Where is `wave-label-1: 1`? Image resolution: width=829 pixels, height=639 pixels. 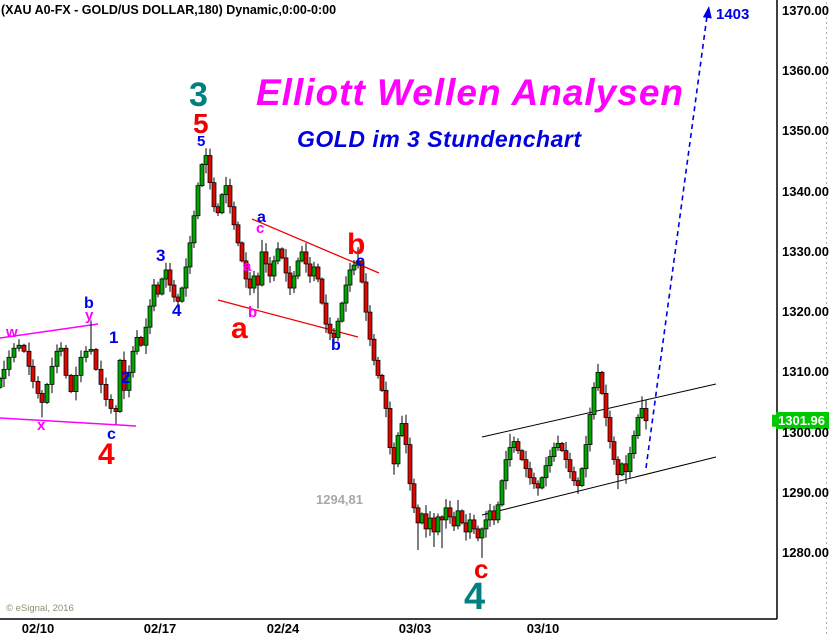
wave-label-1: 1 is located at coordinates (113, 337).